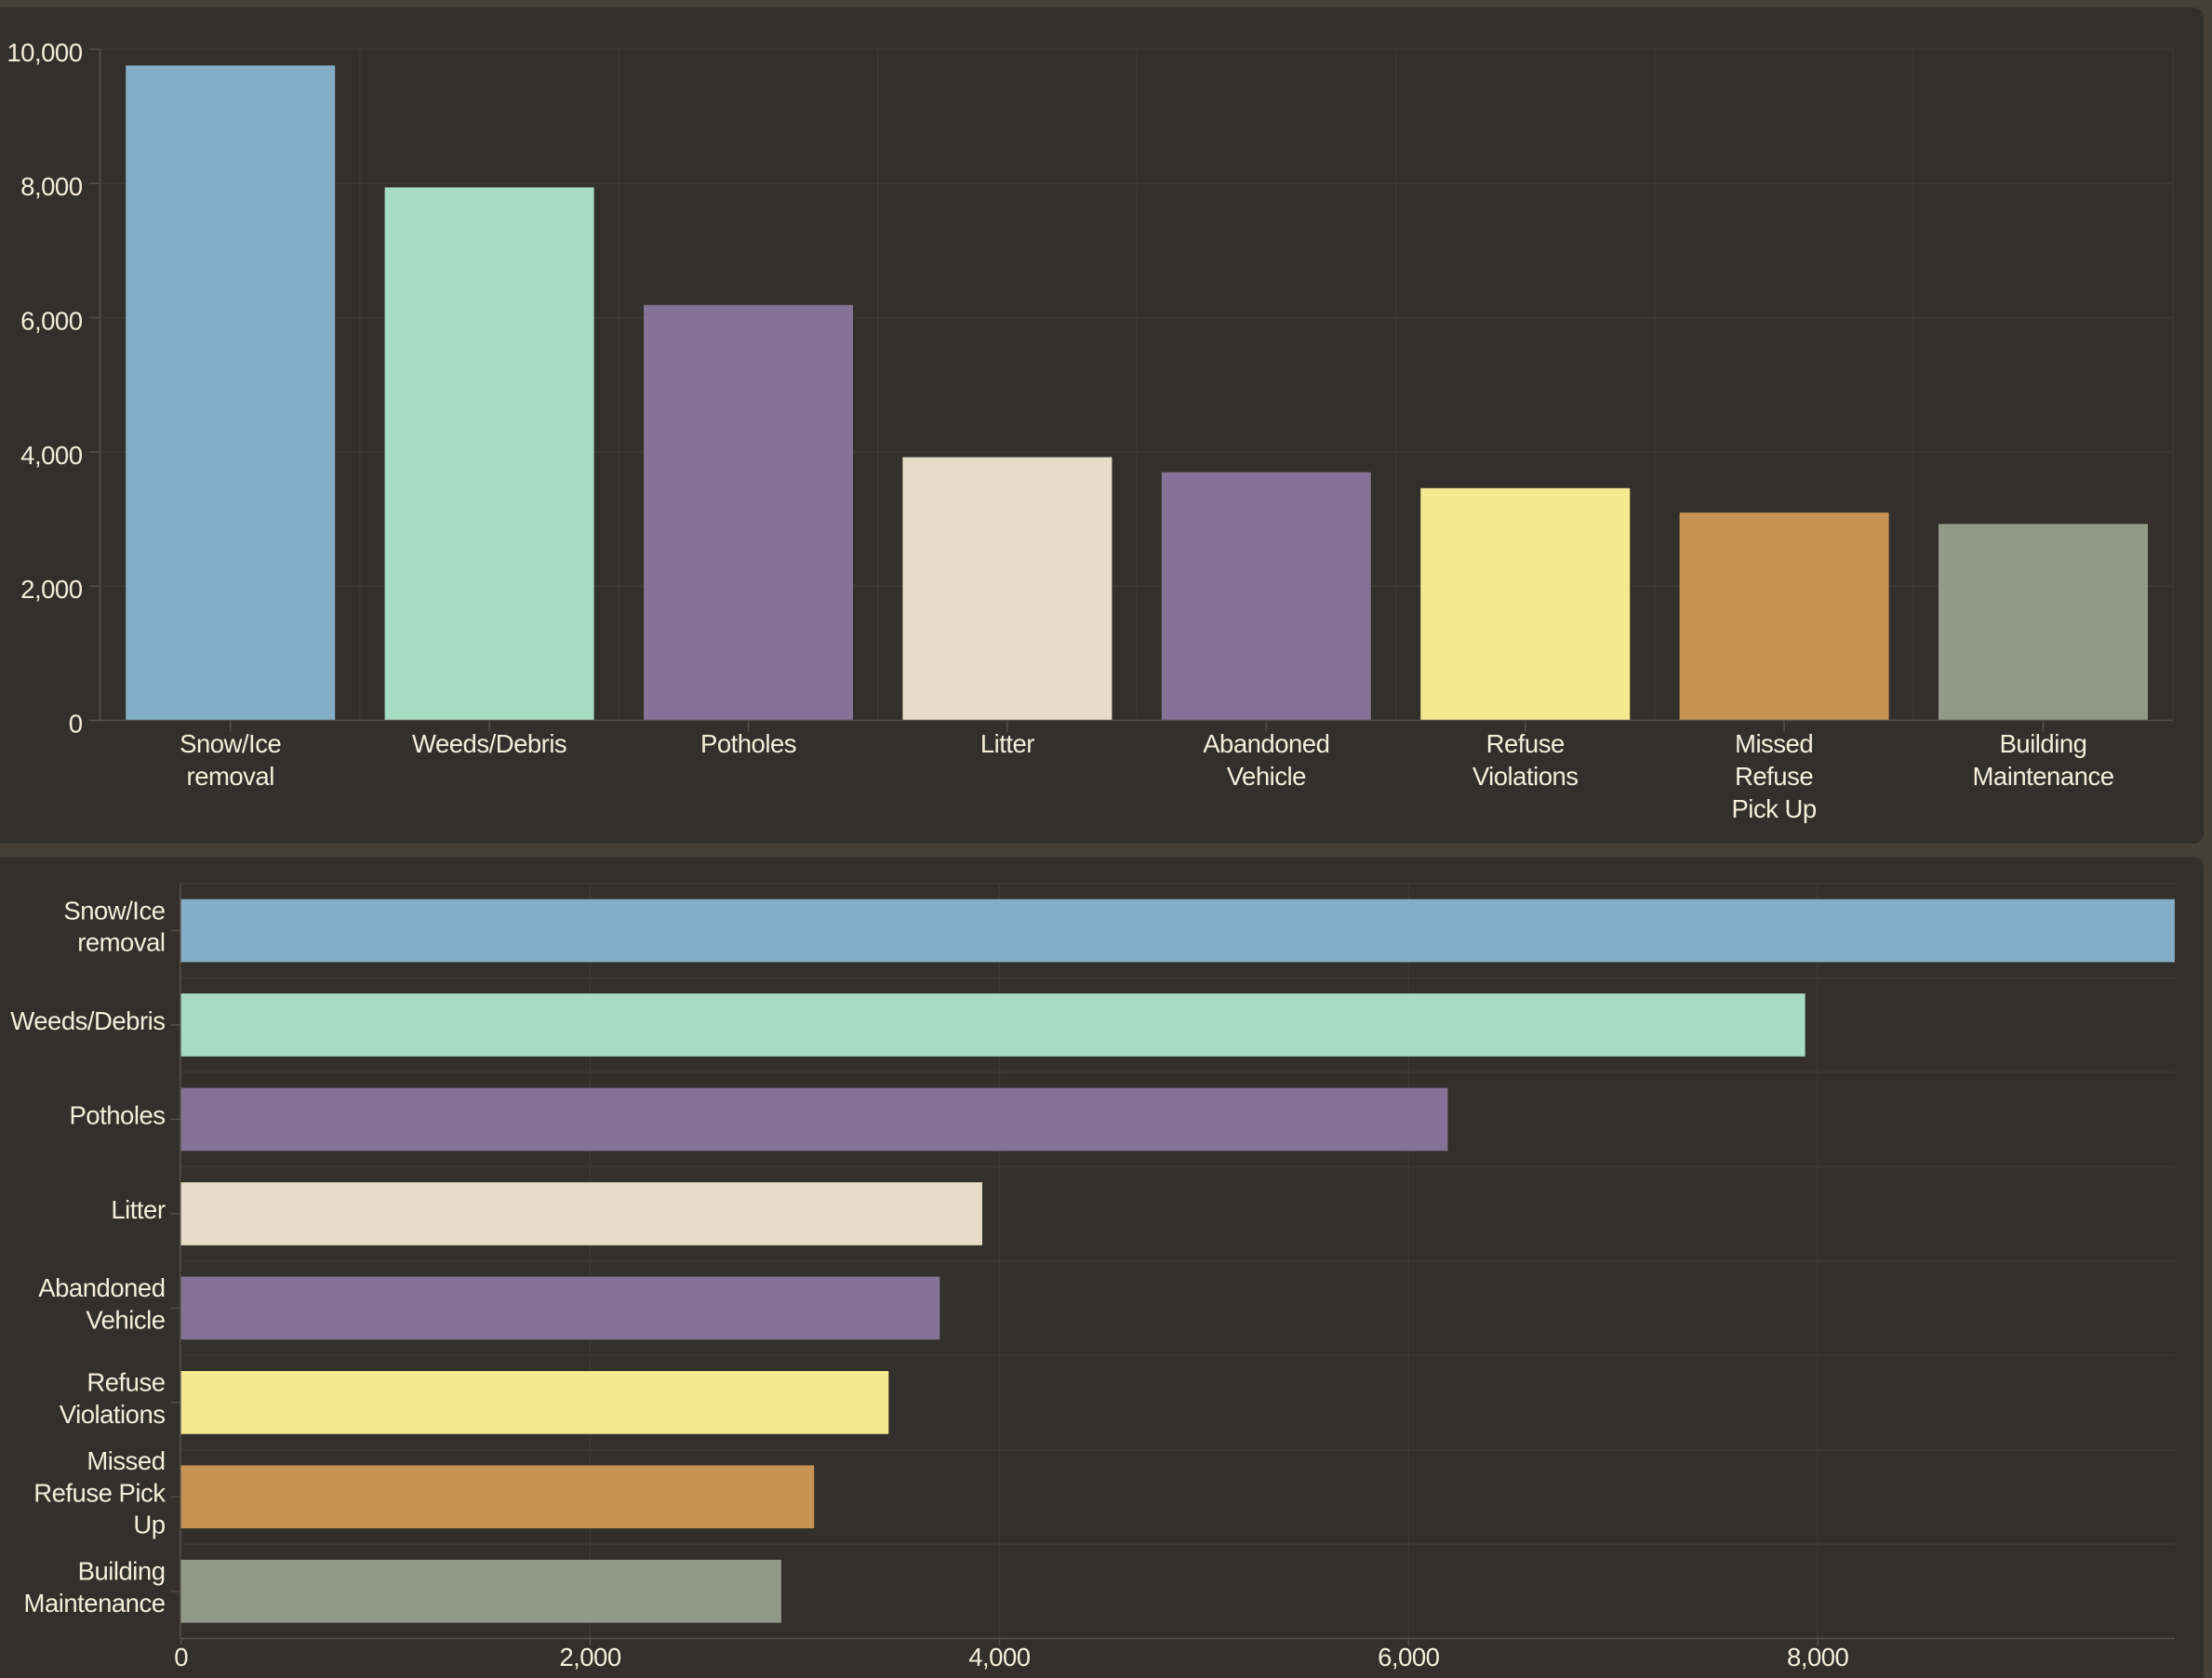 The height and width of the screenshot is (1678, 2212). I want to click on svg-text: Pick Up, so click(1773, 808).